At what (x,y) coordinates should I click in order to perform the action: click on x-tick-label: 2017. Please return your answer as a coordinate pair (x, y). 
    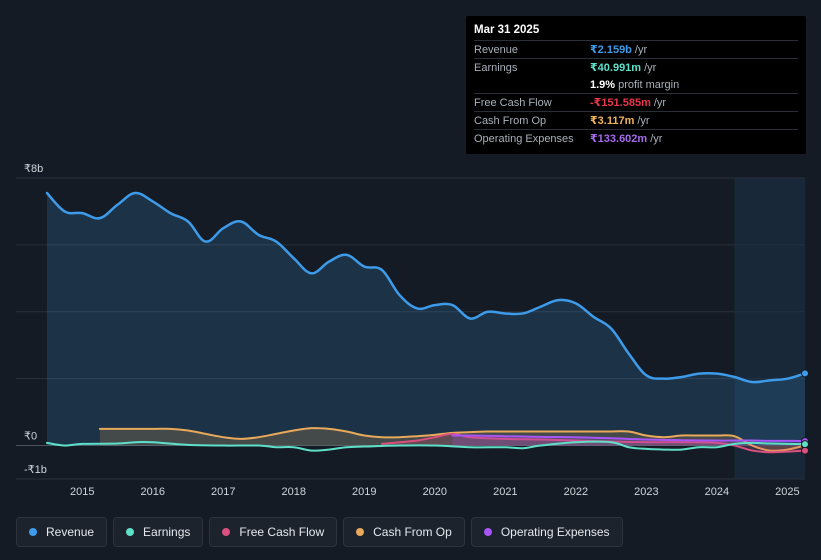
    Looking at the image, I should click on (223, 492).